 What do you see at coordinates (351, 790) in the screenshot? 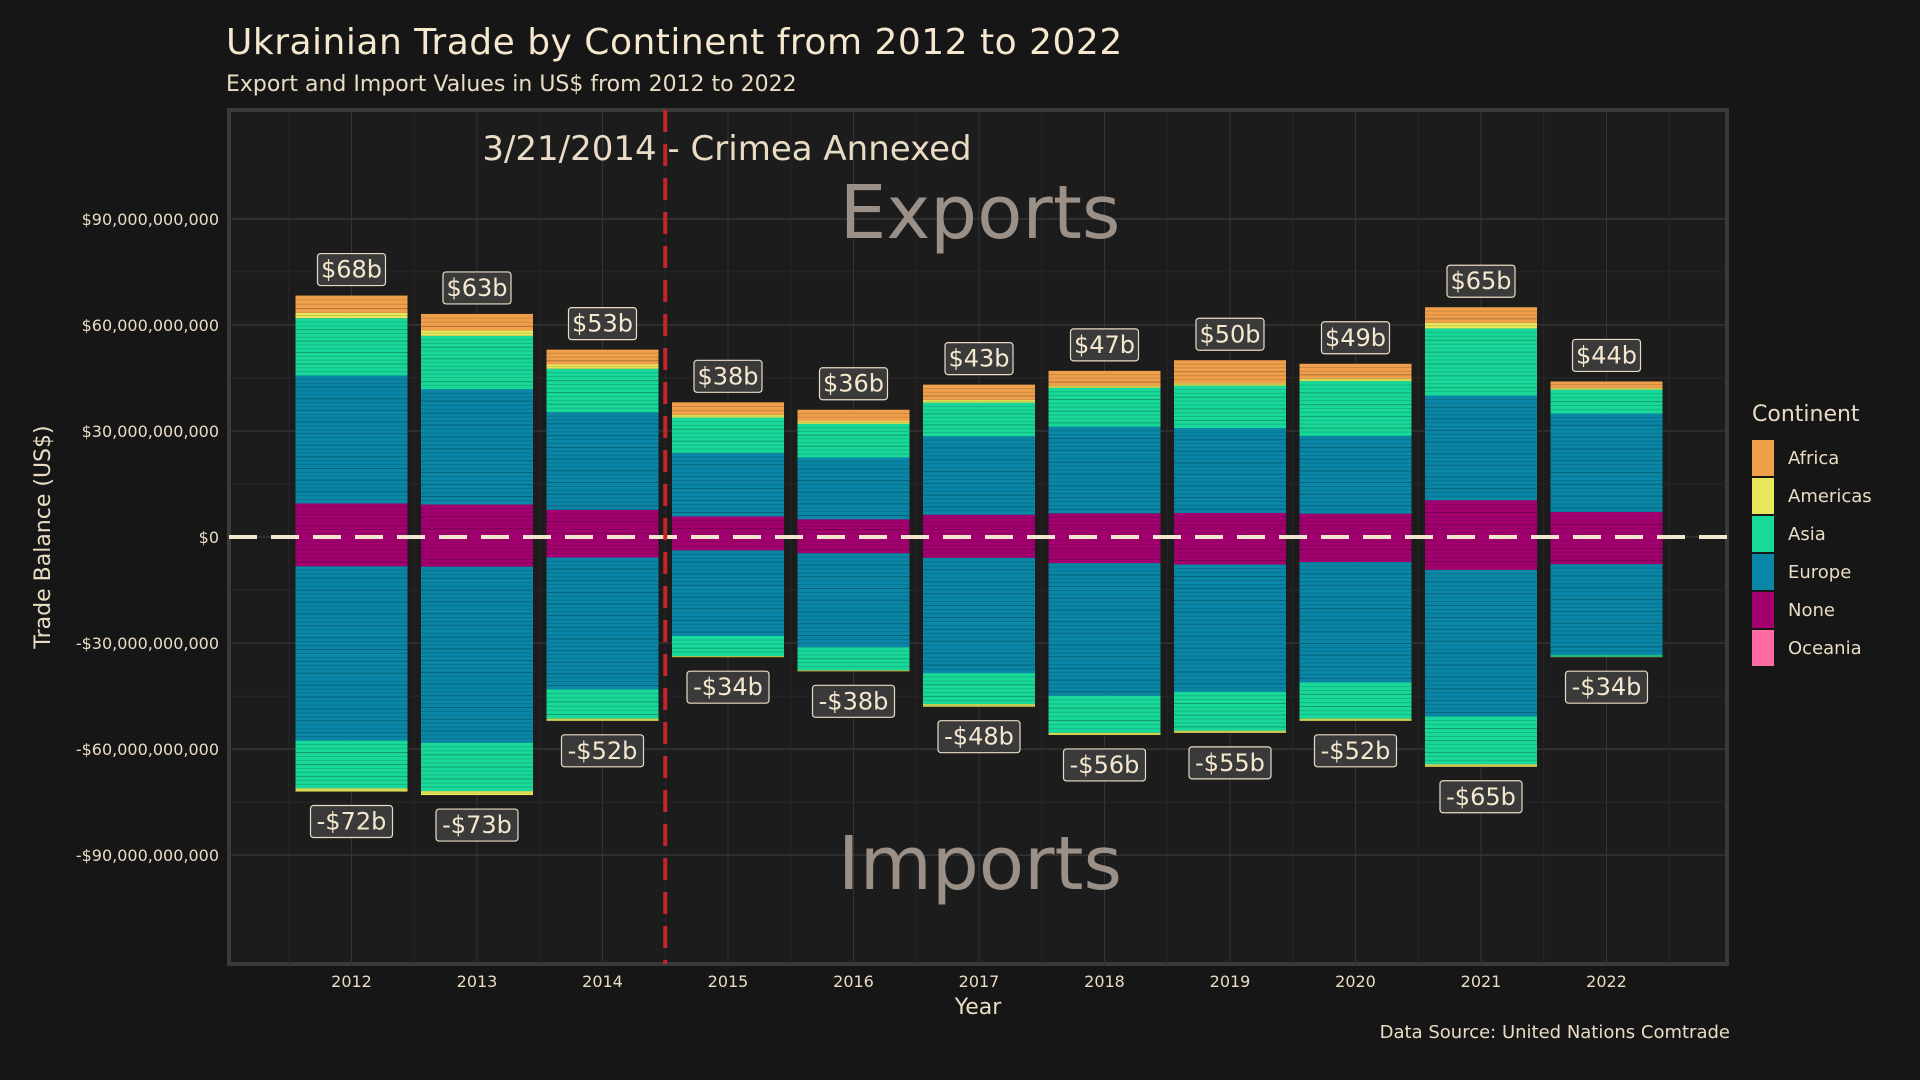
I see `bar-segment-americas-import-2012` at bounding box center [351, 790].